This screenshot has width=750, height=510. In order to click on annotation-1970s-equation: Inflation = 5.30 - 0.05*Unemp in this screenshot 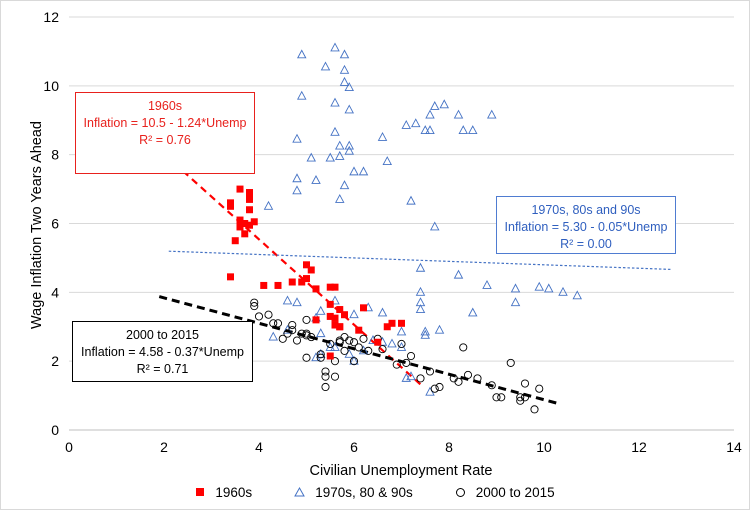, I will do `click(586, 227)`.